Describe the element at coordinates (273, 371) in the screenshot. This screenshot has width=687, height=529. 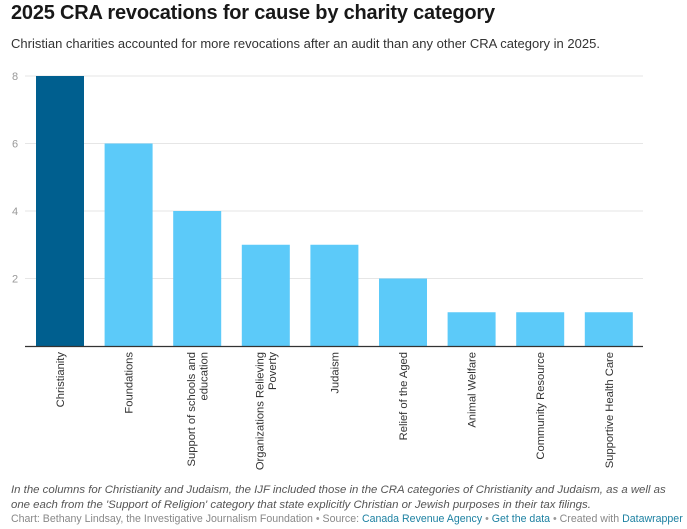
I see `x-tick-label-line: Poverty` at that location.